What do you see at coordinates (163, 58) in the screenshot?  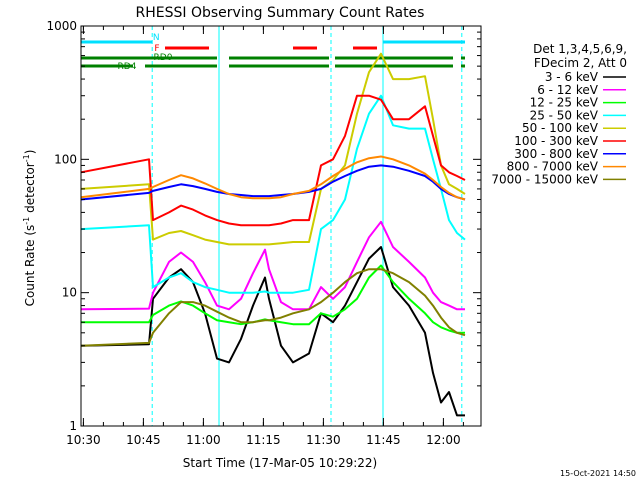 I see `flag-label-rd0: RD0` at bounding box center [163, 58].